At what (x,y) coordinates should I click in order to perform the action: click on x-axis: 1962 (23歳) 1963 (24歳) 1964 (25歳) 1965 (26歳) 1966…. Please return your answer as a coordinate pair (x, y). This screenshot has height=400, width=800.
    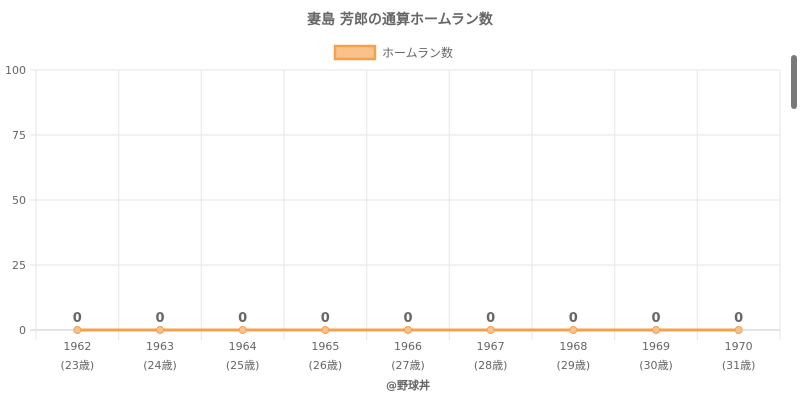
    Looking at the image, I should click on (408, 356).